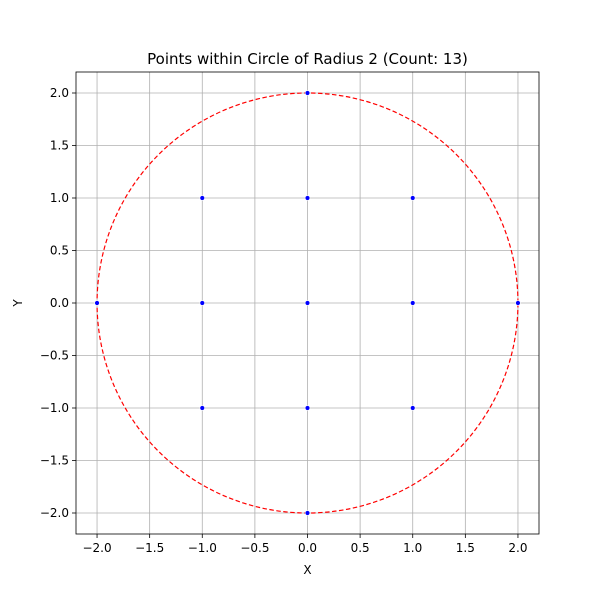 Image resolution: width=600 pixels, height=600 pixels. What do you see at coordinates (360, 548) in the screenshot?
I see `x-tick-label: 0.5` at bounding box center [360, 548].